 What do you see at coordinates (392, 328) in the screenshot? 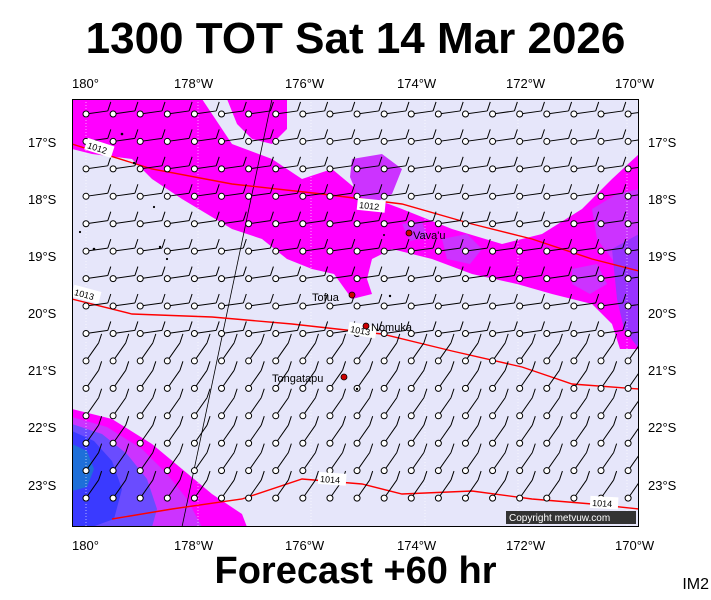
I see `svg-text: Nomuka` at bounding box center [392, 328].